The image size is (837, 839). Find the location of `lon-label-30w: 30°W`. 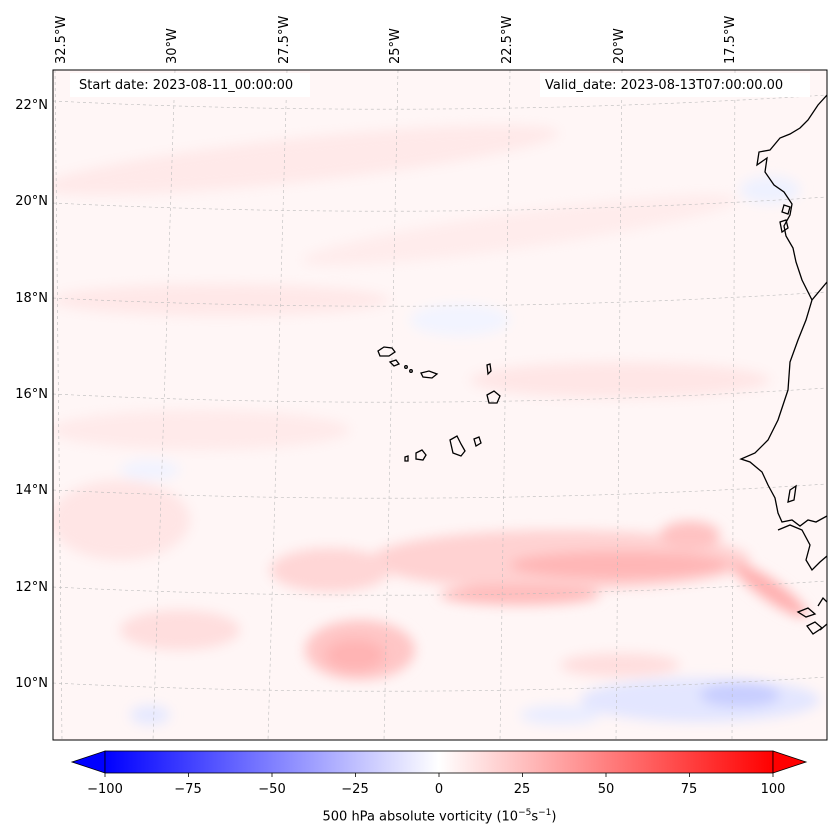

lon-label-30w: 30°W is located at coordinates (172, 46).